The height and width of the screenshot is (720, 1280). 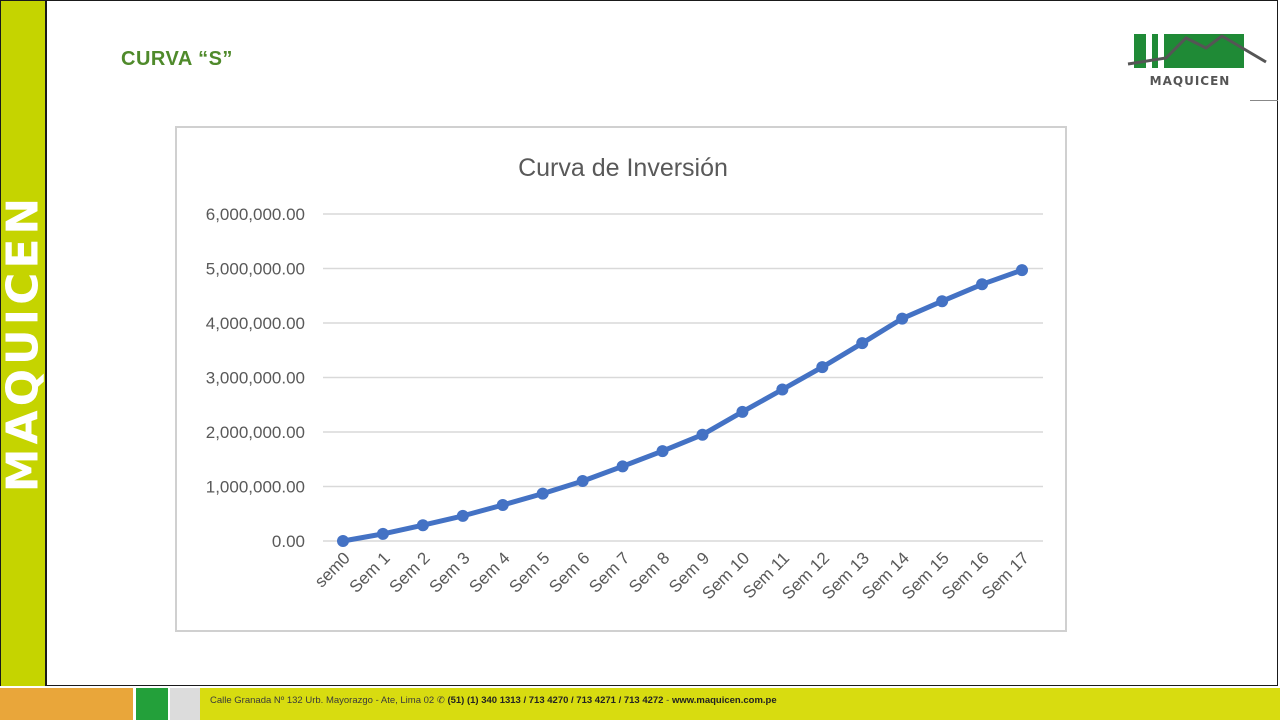 I want to click on y-tick-label: 4,000,000.00, so click(x=255, y=323).